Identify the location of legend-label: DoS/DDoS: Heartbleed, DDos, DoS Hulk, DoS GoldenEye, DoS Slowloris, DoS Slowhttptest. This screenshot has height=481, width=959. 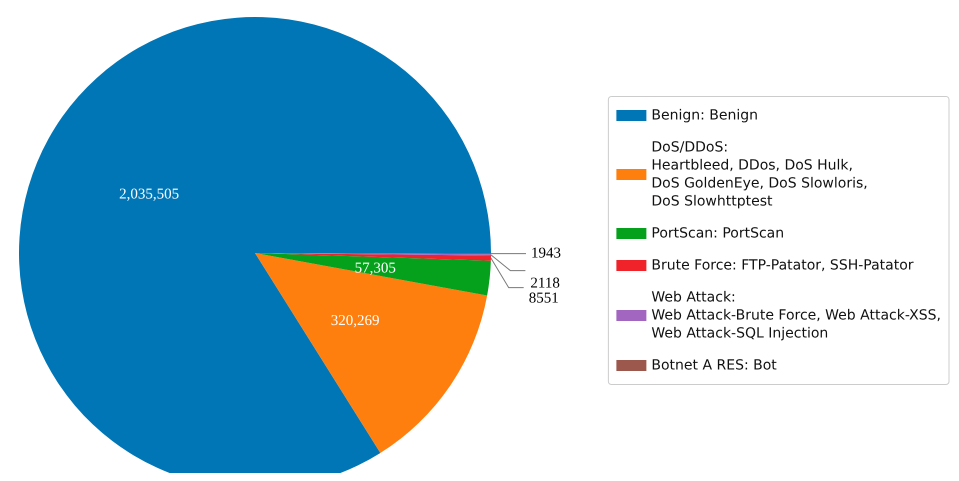
(759, 175).